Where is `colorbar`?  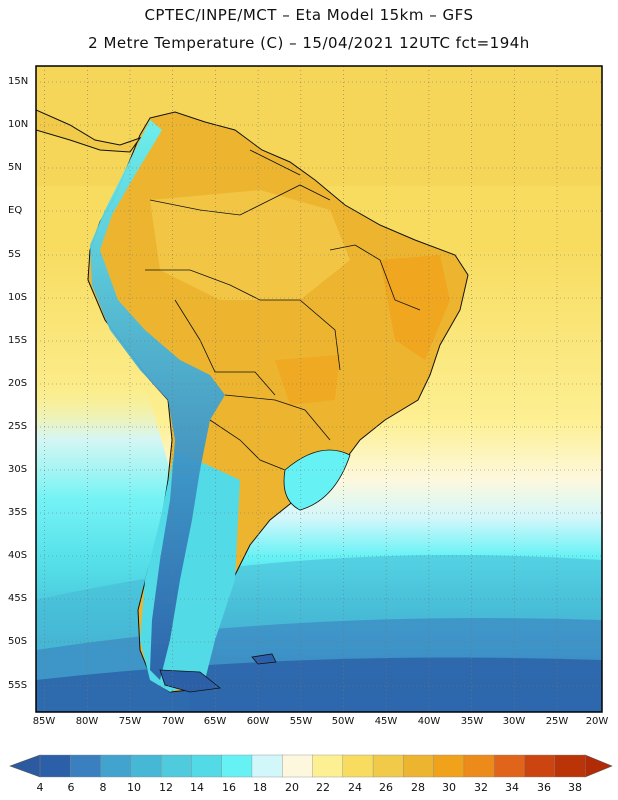
colorbar is located at coordinates (311, 766).